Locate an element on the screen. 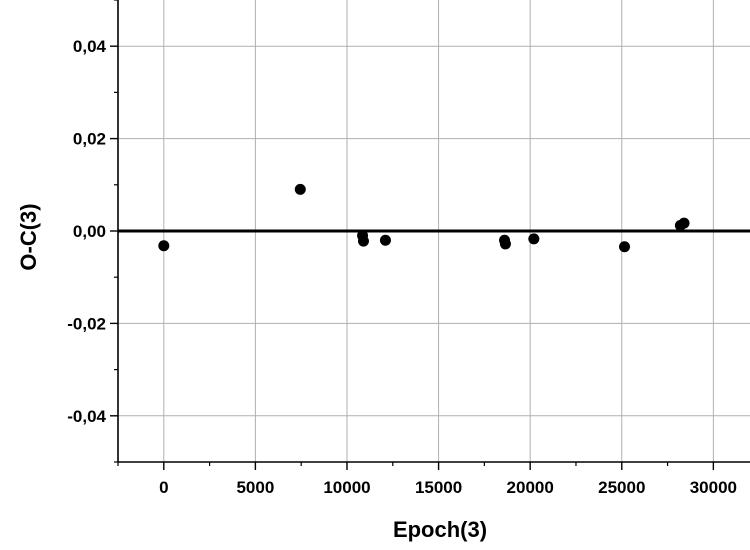 The image size is (750, 550). y-axis-title: O-C(3) is located at coordinates (28, 236).